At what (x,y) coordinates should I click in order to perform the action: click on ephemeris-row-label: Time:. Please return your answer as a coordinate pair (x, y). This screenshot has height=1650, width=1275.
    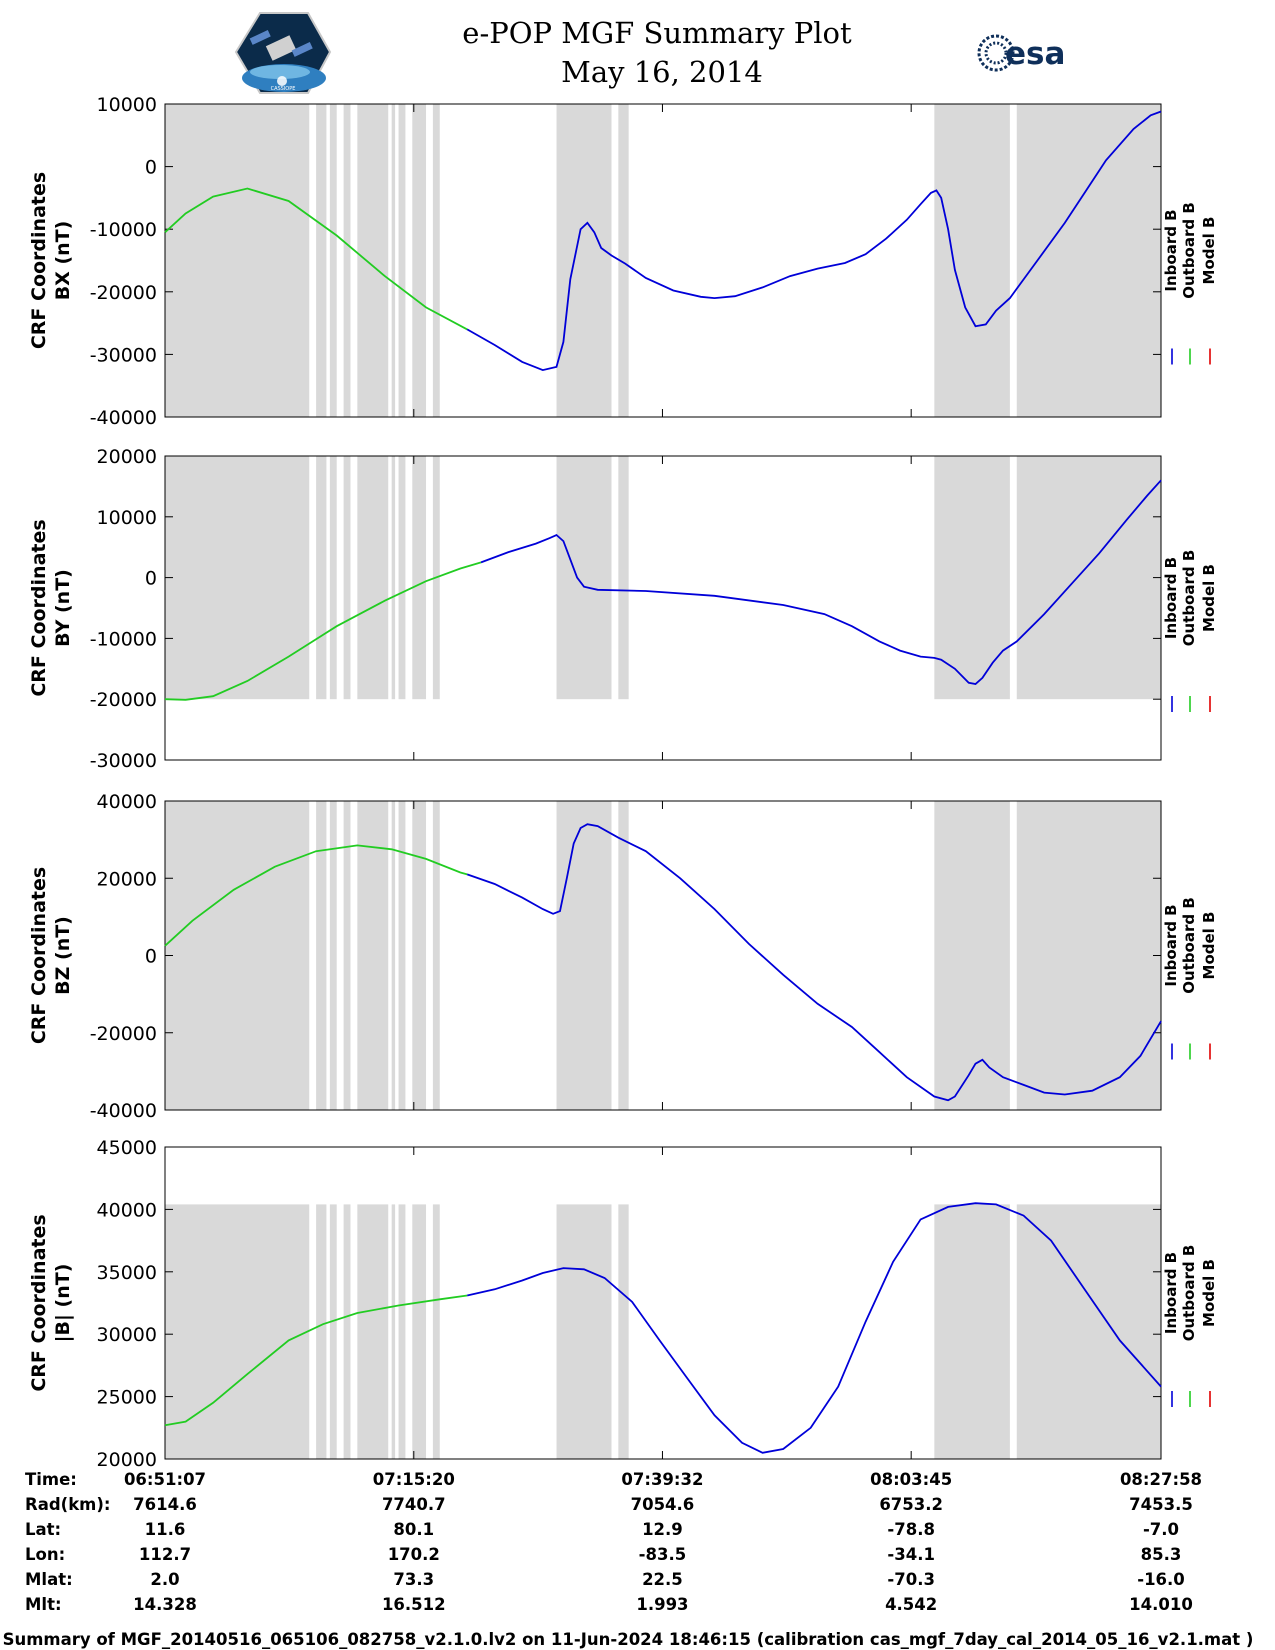
    Looking at the image, I should click on (51, 1479).